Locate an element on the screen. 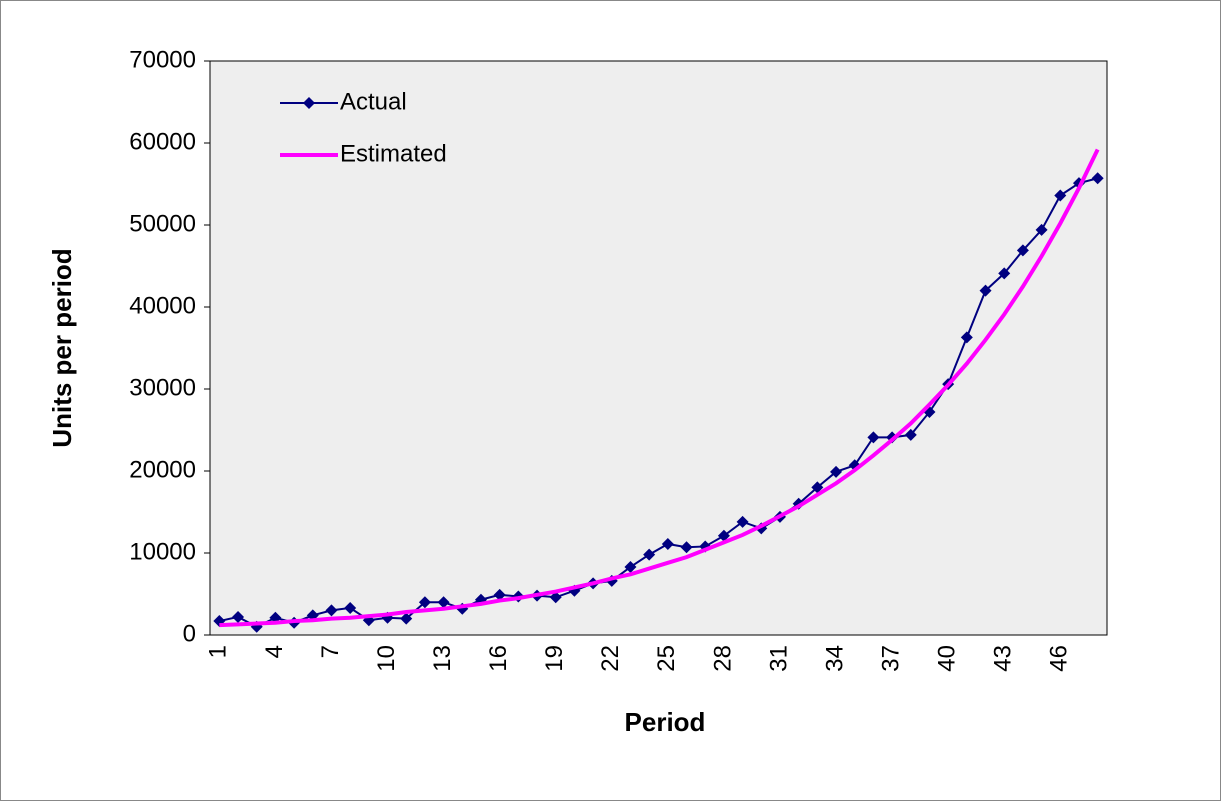  y-tick-label: 40000 is located at coordinates (162, 305).